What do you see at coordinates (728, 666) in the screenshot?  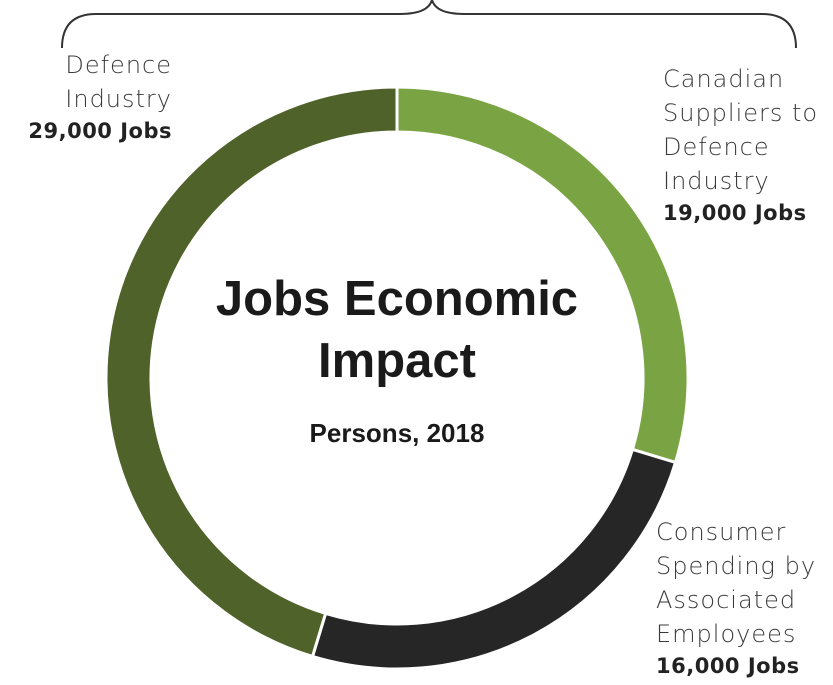 I see `value-label: 16,000 Jobs` at bounding box center [728, 666].